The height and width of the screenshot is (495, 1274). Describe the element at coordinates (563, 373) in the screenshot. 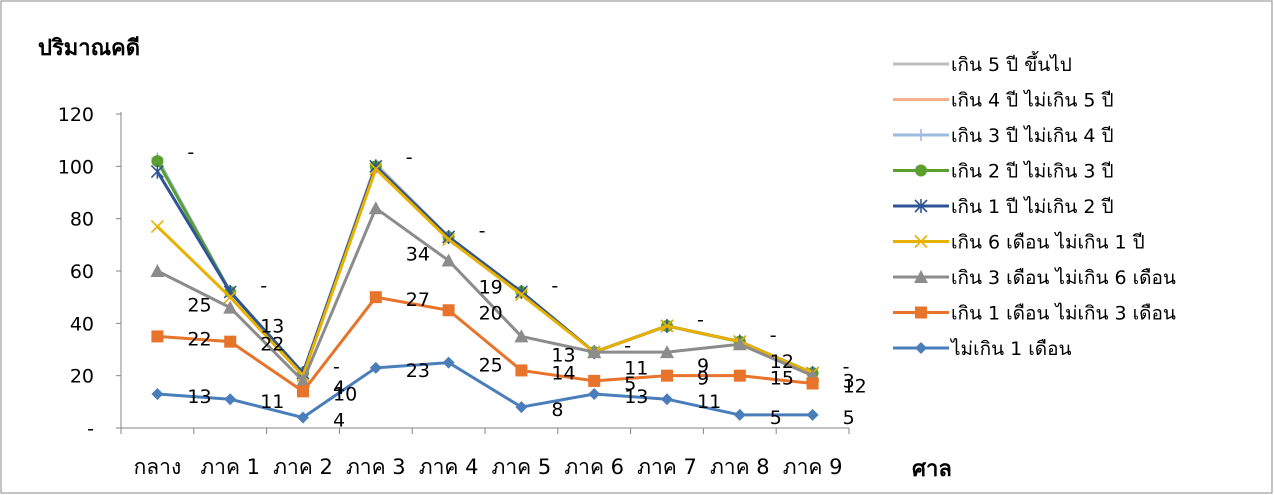

I see `data-label: 14` at that location.